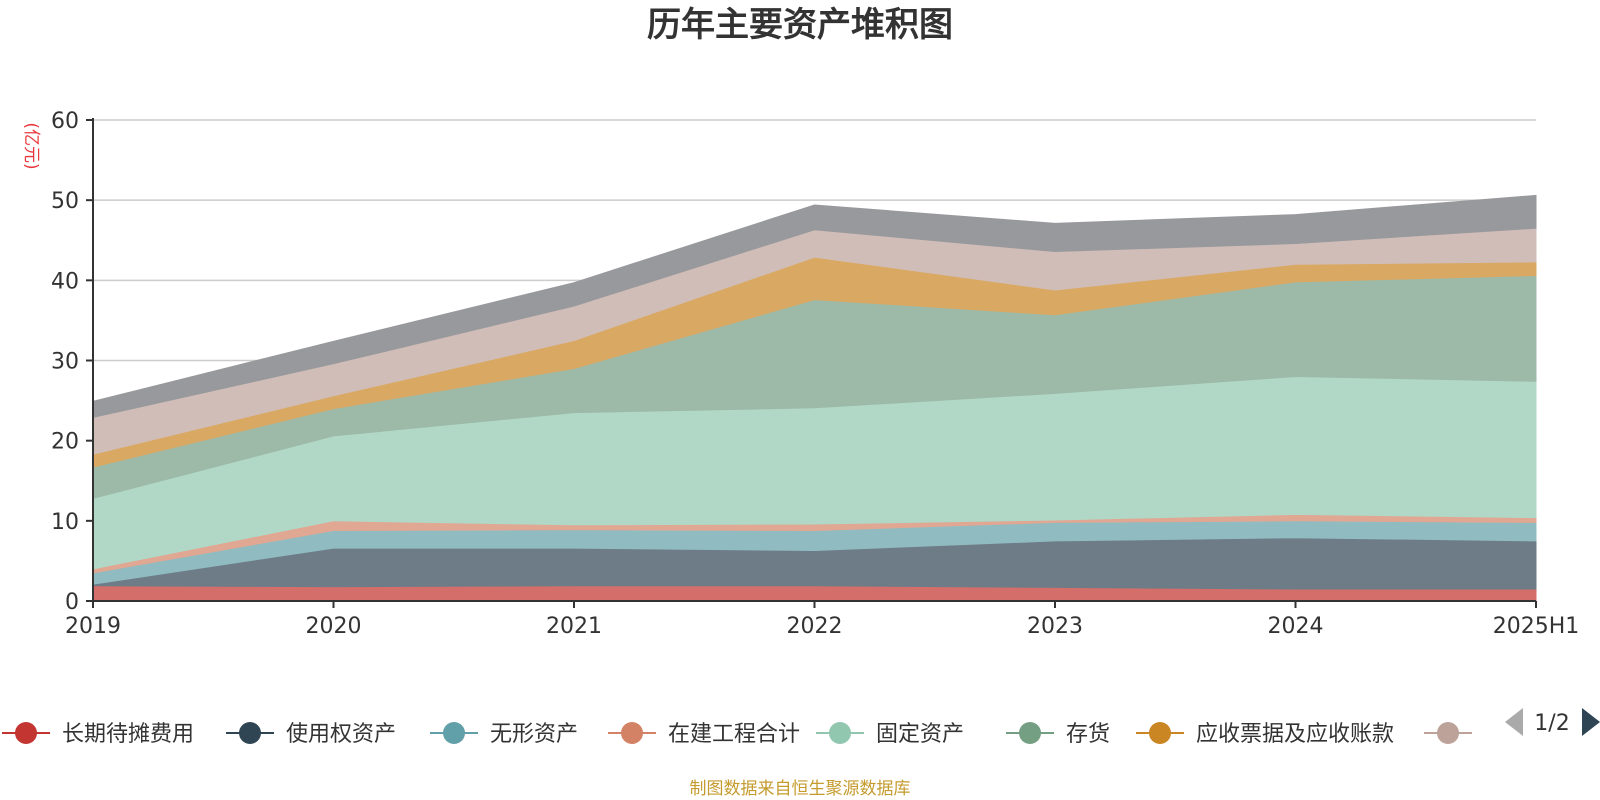 This screenshot has width=1600, height=800. Describe the element at coordinates (65, 121) in the screenshot. I see `y-tick-label: 60` at that location.